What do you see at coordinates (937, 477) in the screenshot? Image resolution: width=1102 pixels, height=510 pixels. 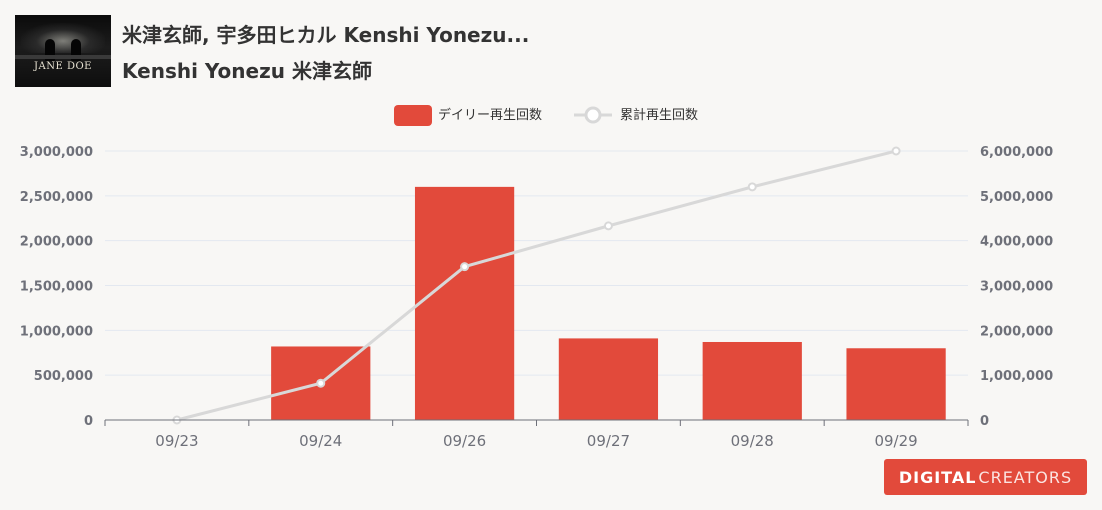 I see `logo-text-digital: DIGITAL` at bounding box center [937, 477].